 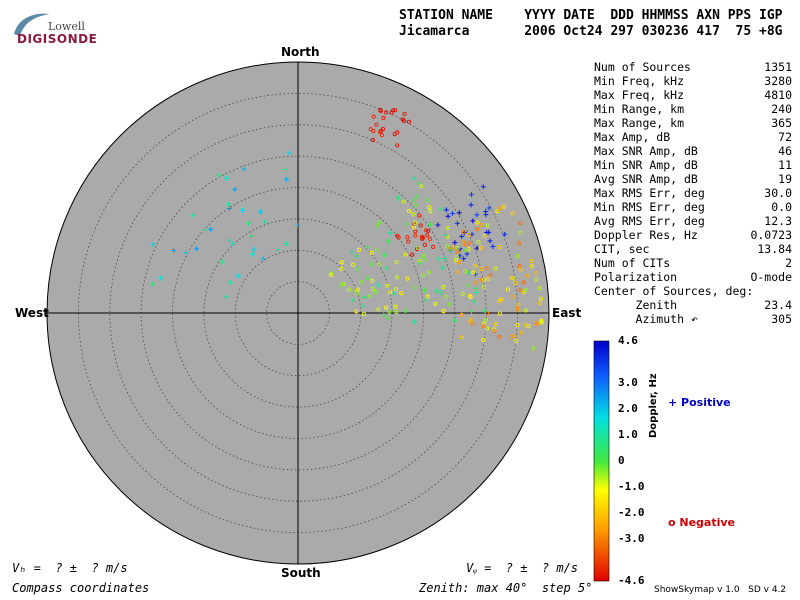 What do you see at coordinates (778, 81) in the screenshot?
I see `stat-value: 3280` at bounding box center [778, 81].